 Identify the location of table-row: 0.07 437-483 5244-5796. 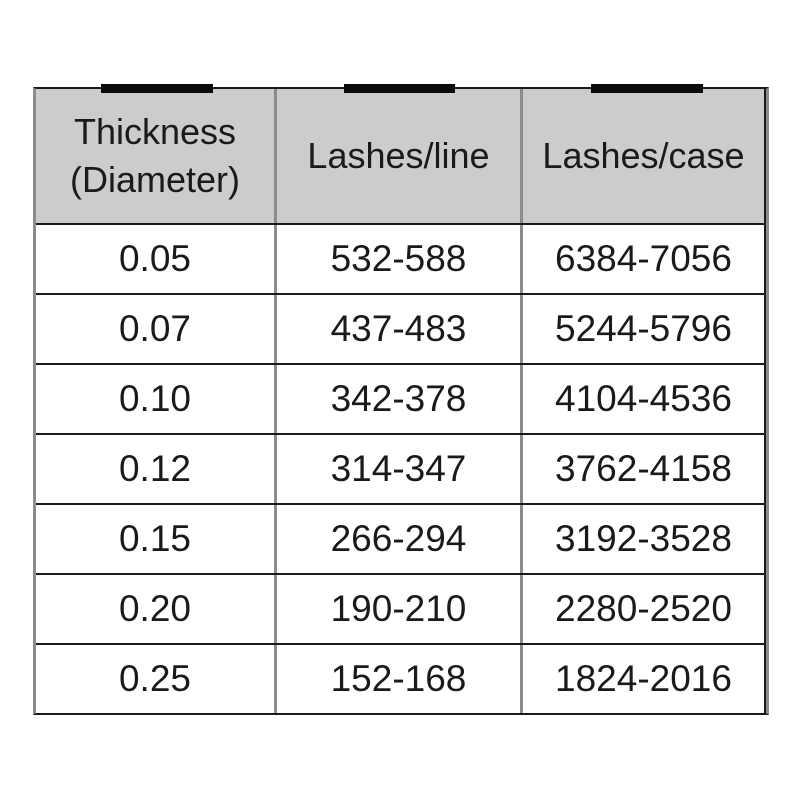
(401, 330).